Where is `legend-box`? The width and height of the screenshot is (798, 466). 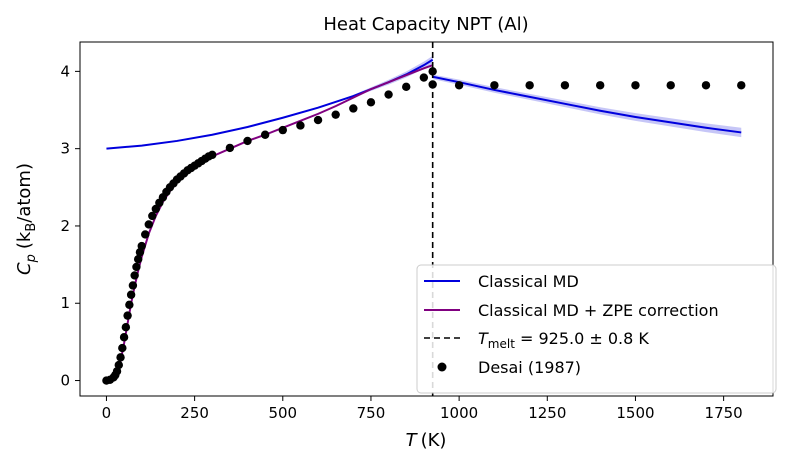
legend-box is located at coordinates (596, 329).